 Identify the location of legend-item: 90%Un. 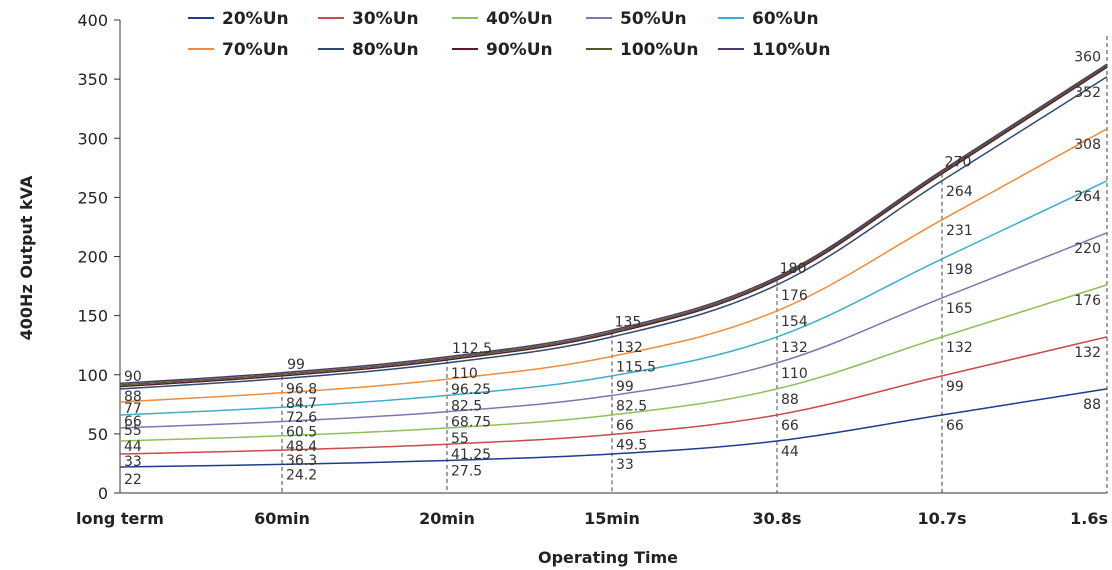
(502, 50).